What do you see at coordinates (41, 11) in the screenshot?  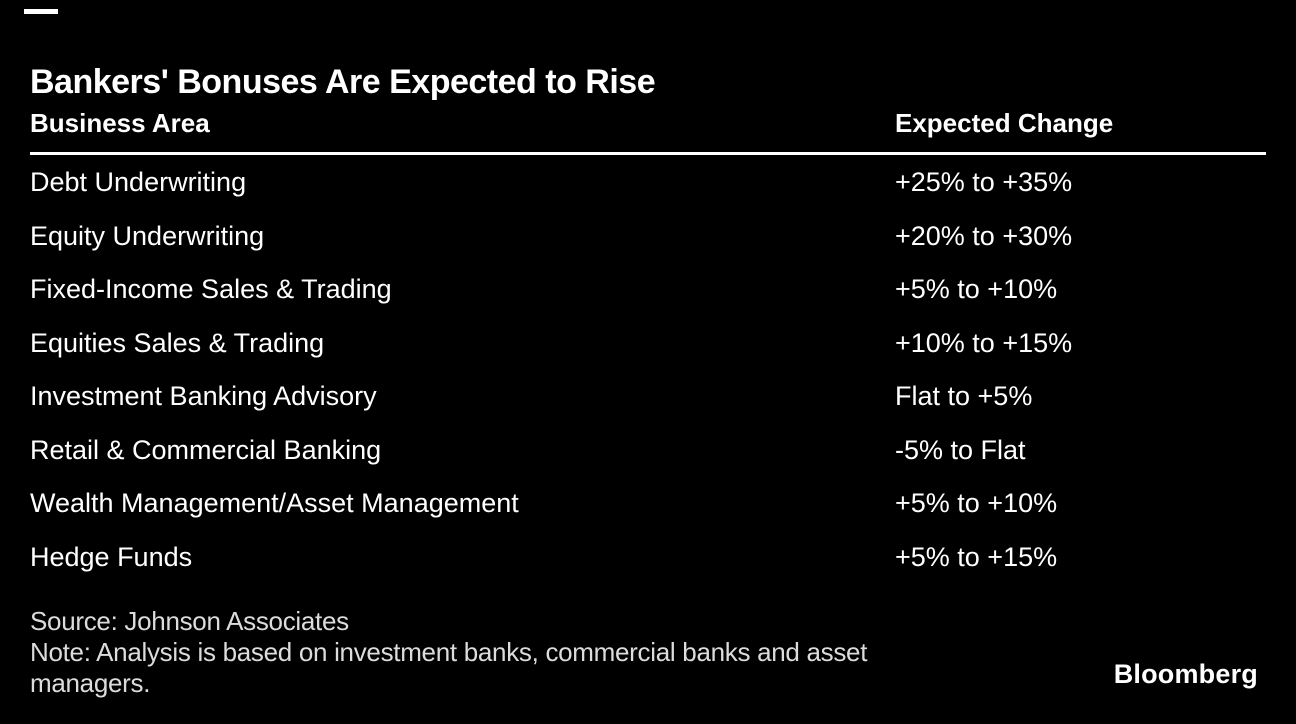 I see `top-left-tick-mark` at bounding box center [41, 11].